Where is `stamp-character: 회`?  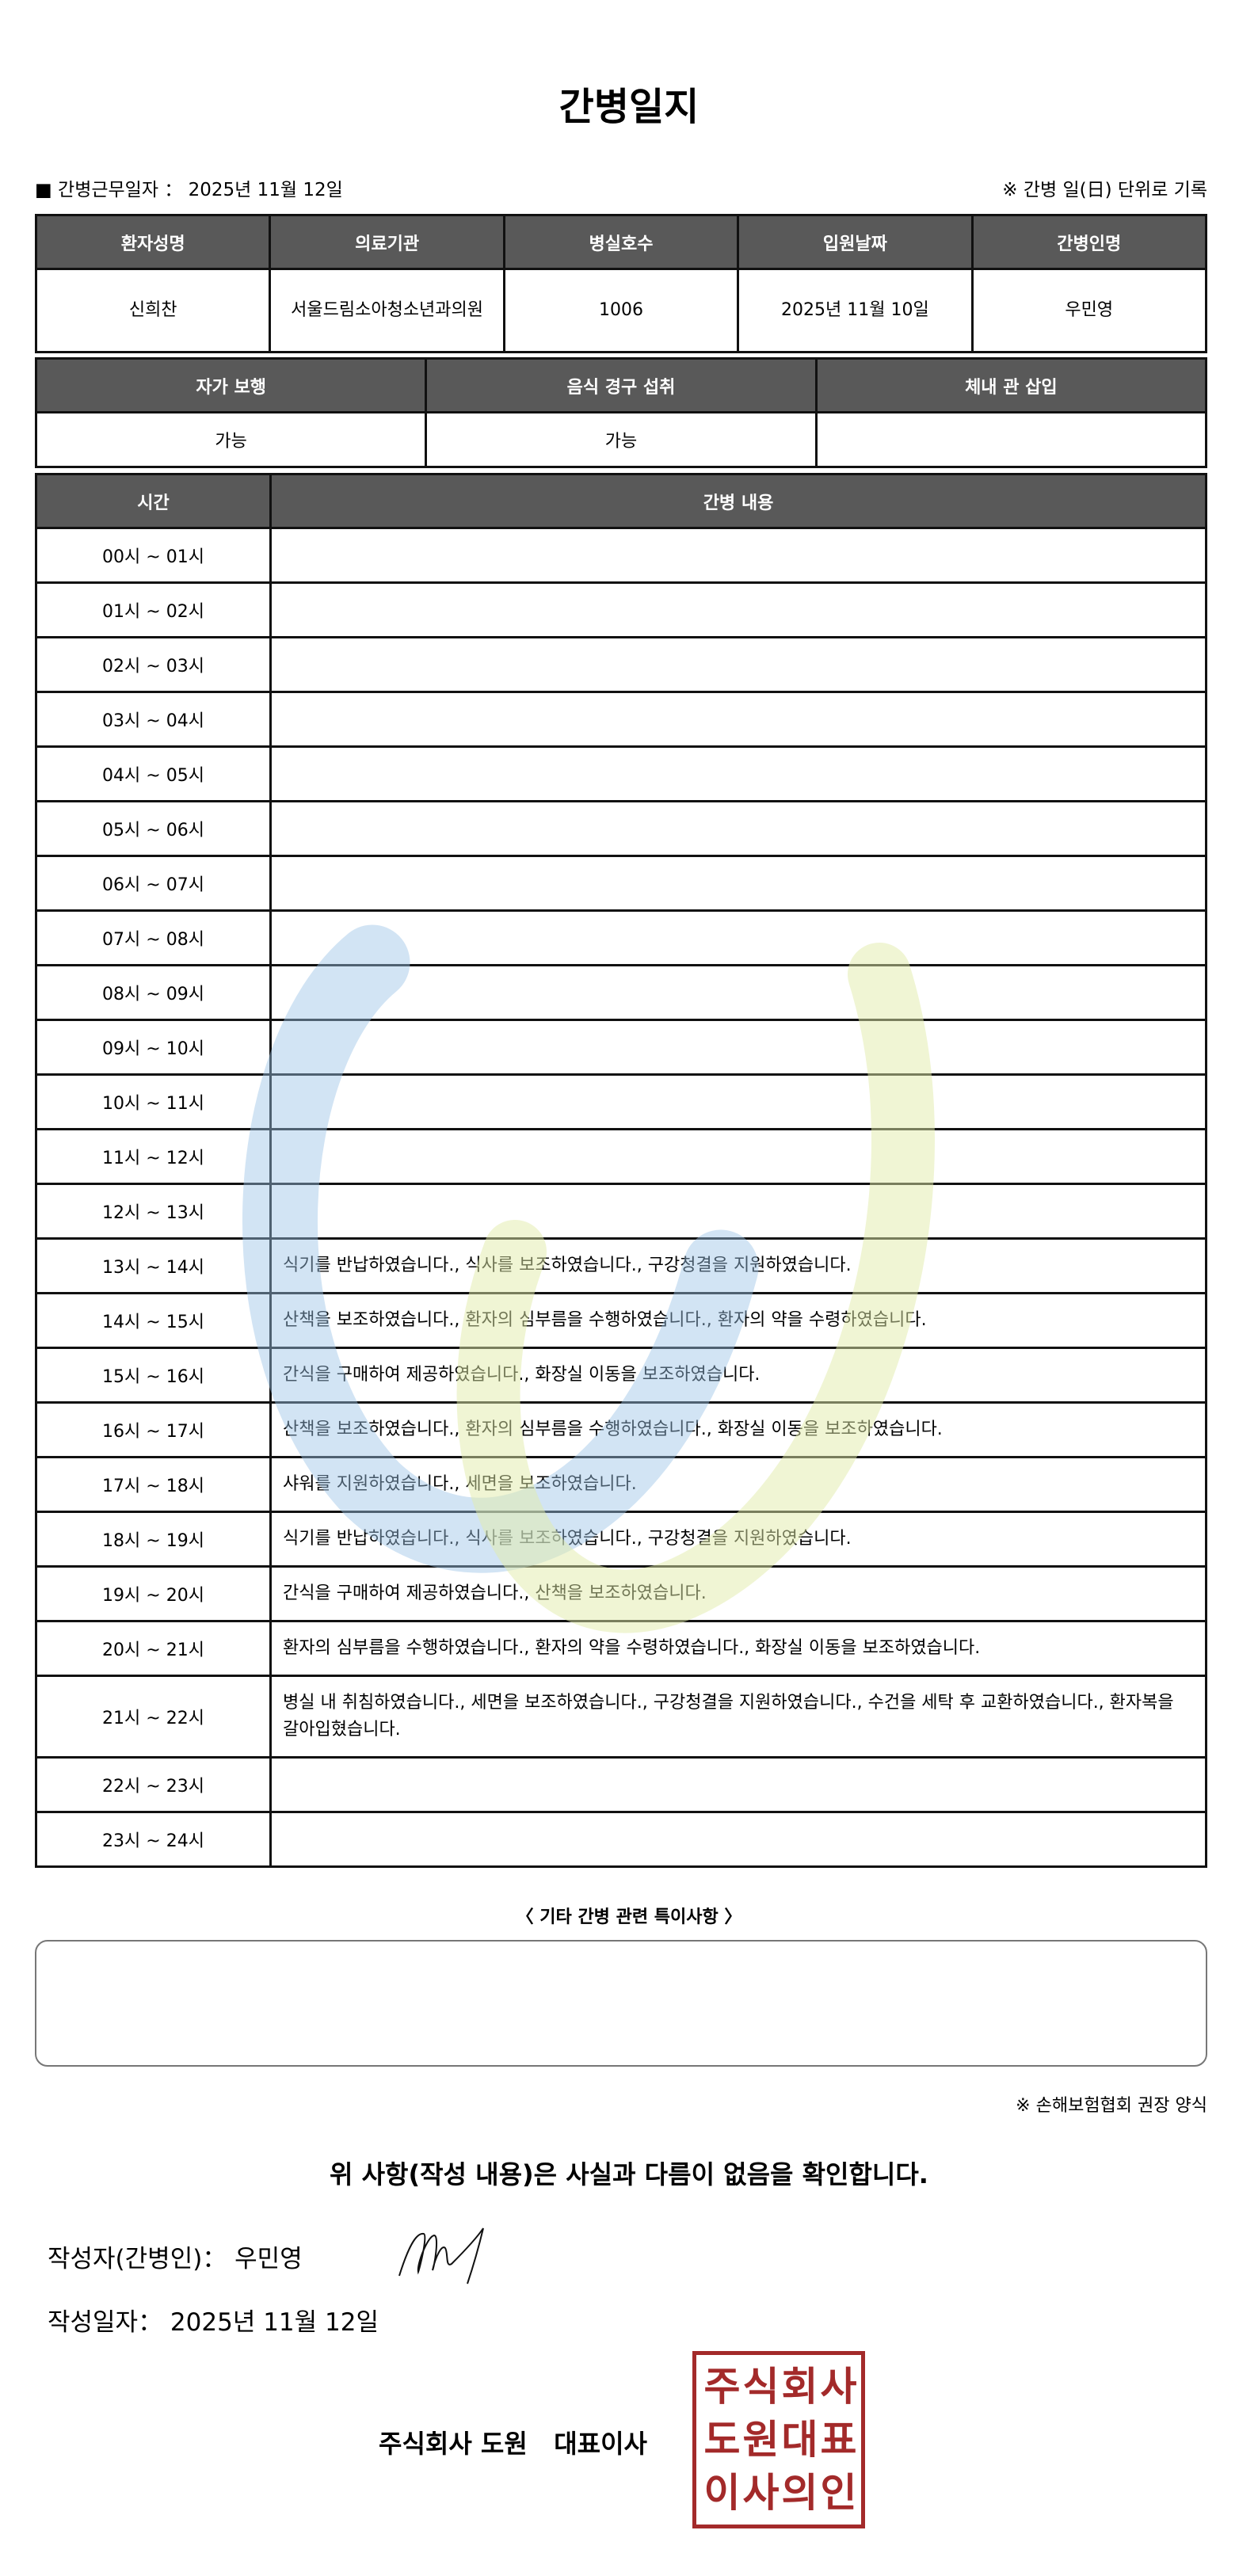
stamp-character: 회 is located at coordinates (800, 2386).